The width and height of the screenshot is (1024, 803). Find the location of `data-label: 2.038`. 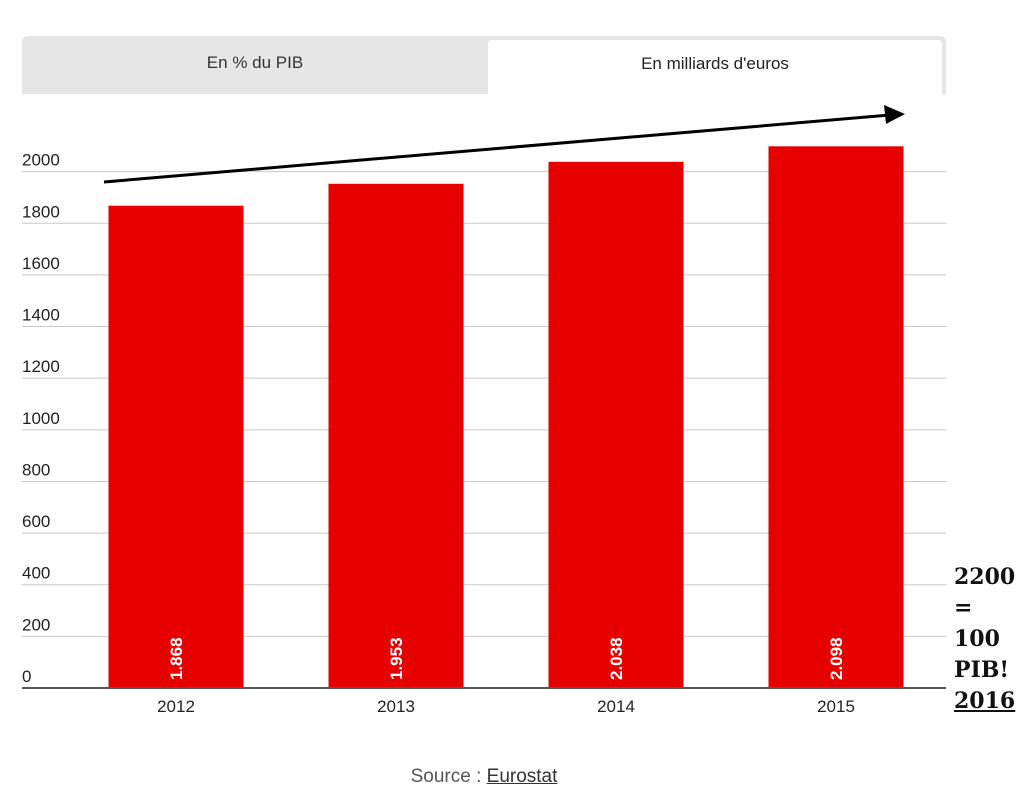

data-label: 2.038 is located at coordinates (616, 658).